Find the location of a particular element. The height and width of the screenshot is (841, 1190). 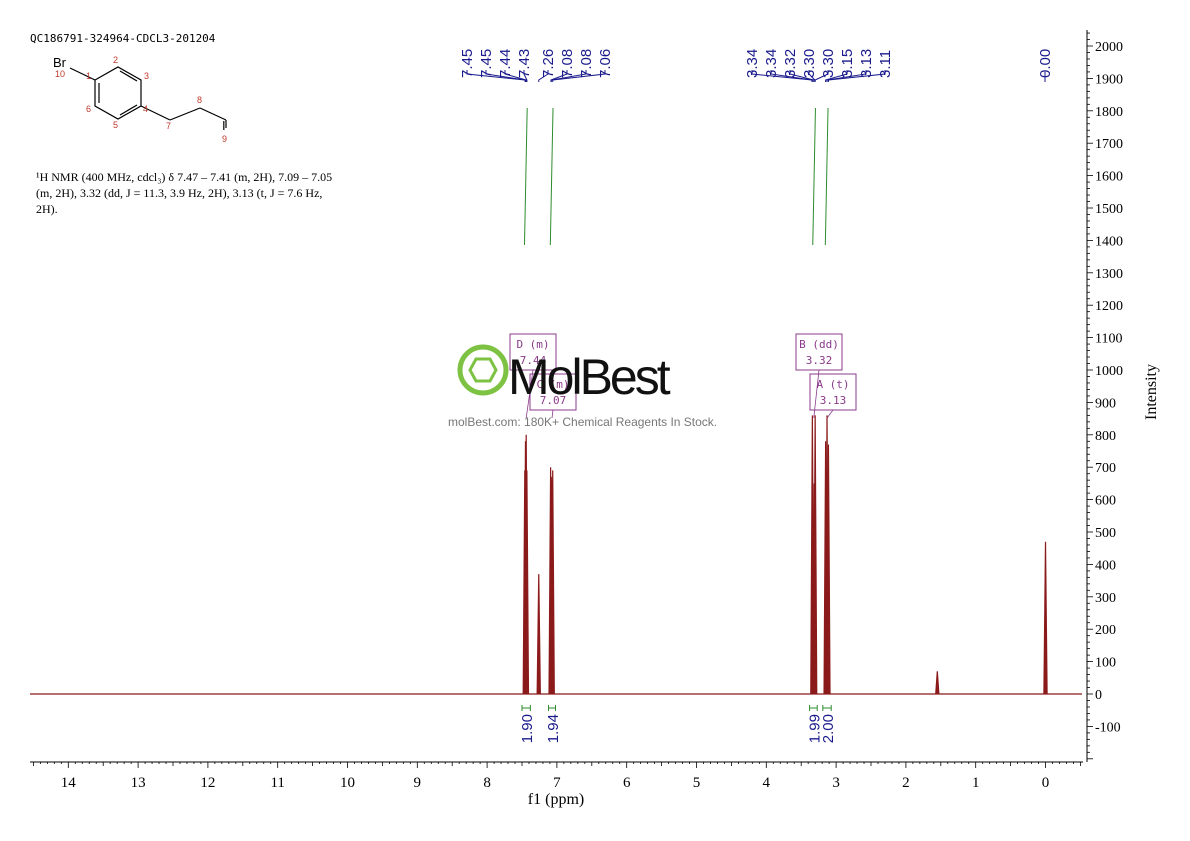

y-tick-label: 1100 is located at coordinates (1108, 339).